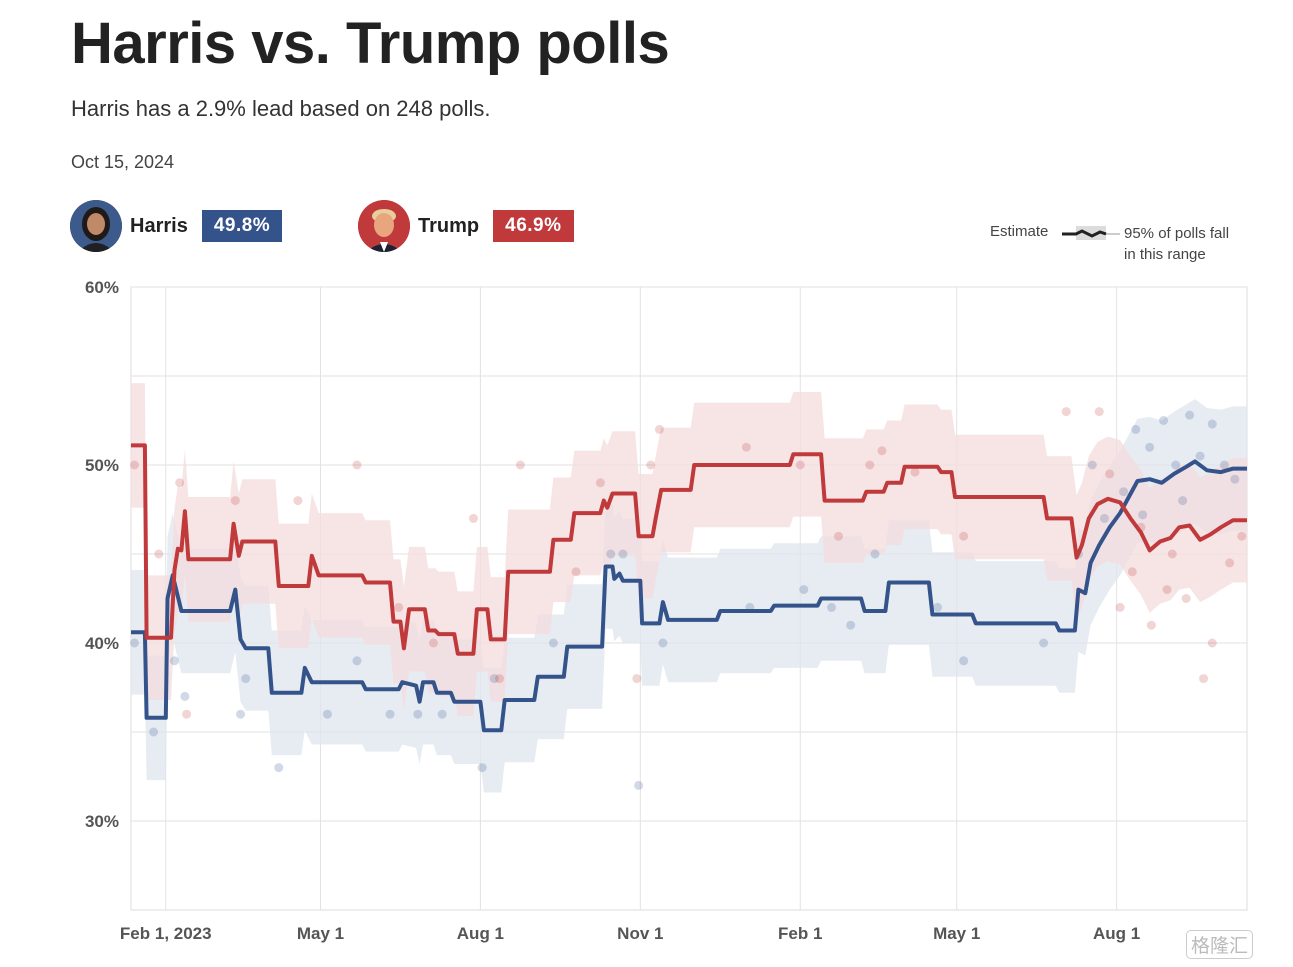 This screenshot has width=1293, height=967. I want to click on x-tick-label: Feb 1, 2023, so click(166, 933).